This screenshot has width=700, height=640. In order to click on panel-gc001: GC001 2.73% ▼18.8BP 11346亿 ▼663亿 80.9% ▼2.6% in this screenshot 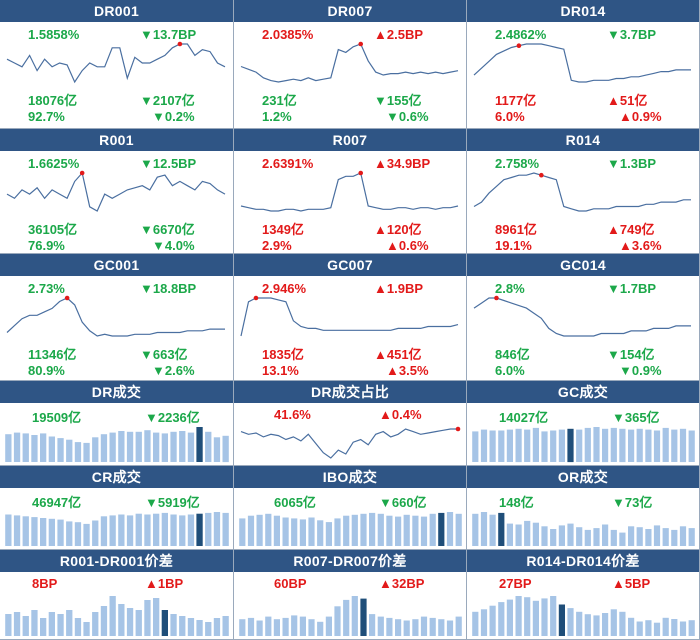, I will do `click(117, 317)`.